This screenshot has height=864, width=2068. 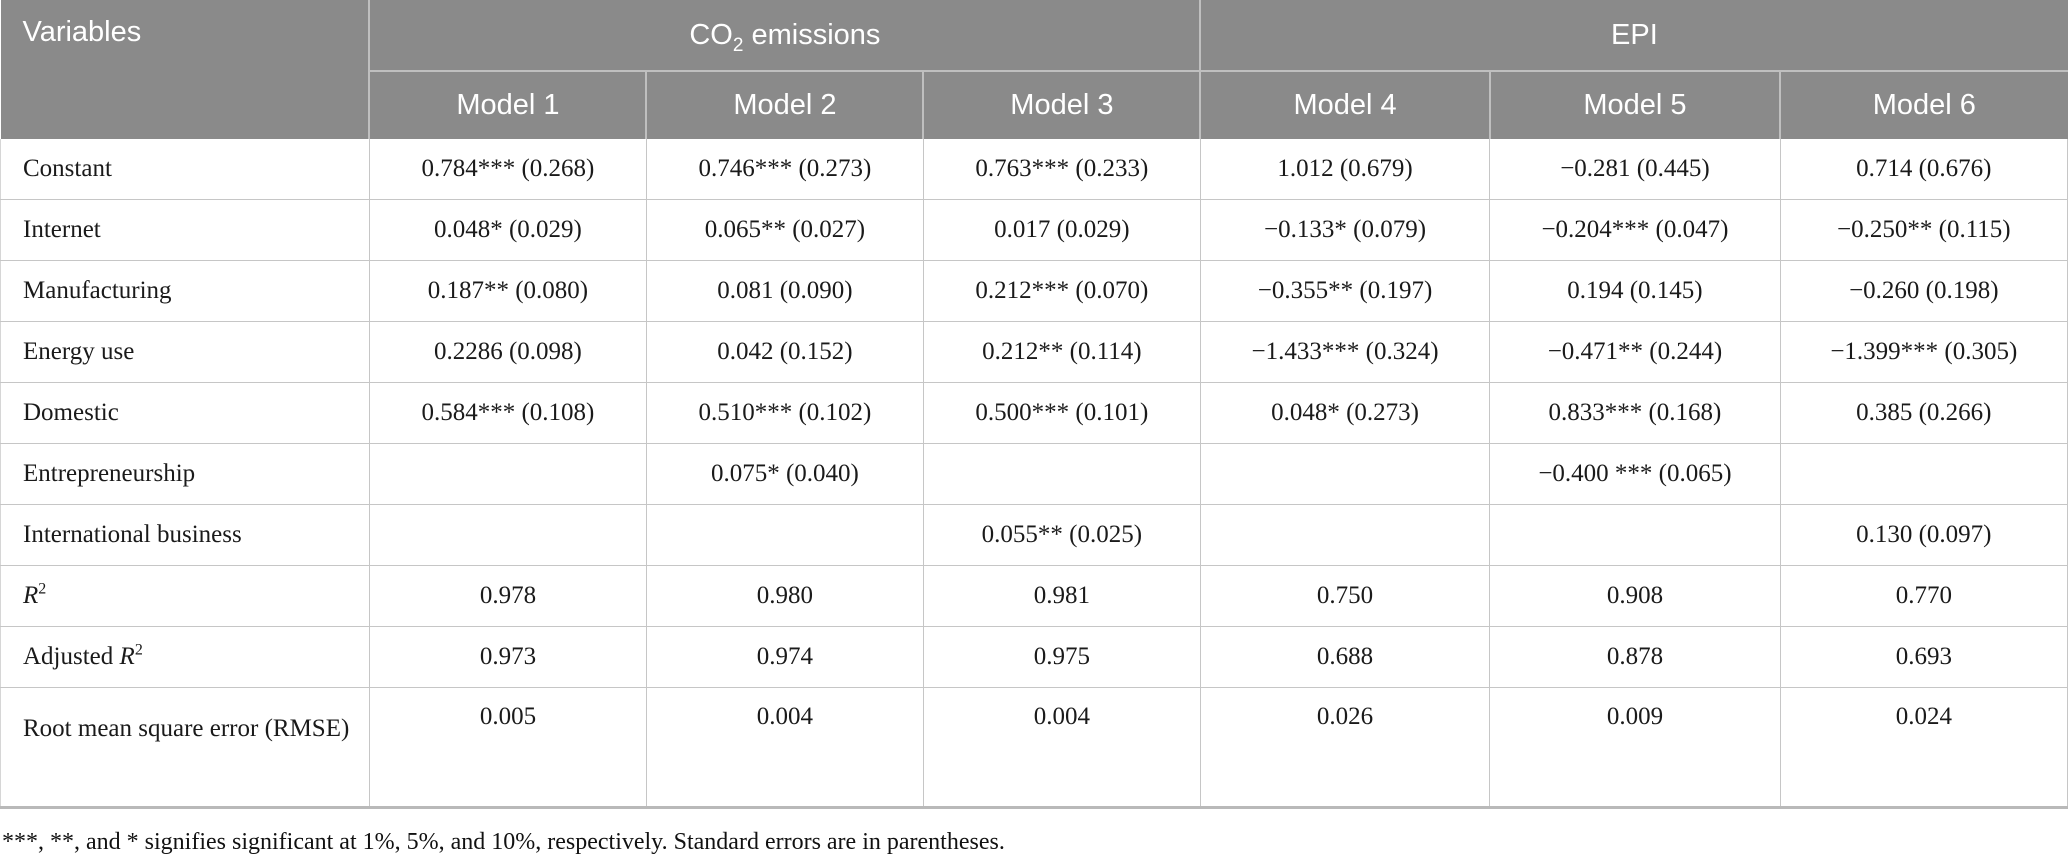 What do you see at coordinates (711, 34) in the screenshot?
I see `co2-base: CO` at bounding box center [711, 34].